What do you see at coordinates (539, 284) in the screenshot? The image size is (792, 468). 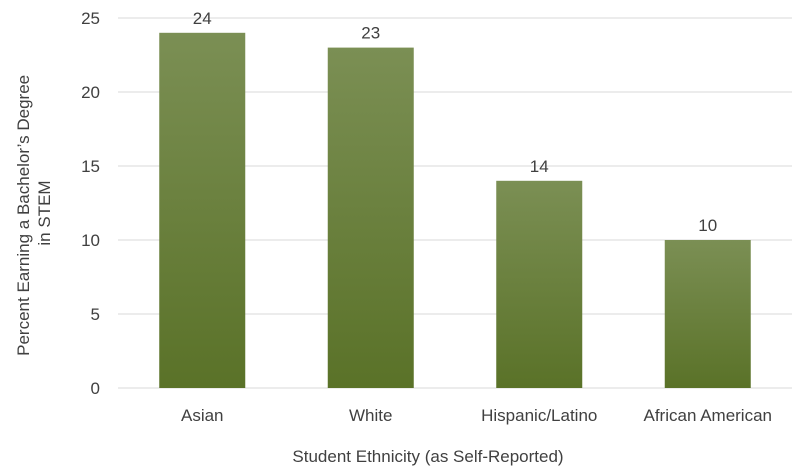 I see `bar-hispanic-latino` at bounding box center [539, 284].